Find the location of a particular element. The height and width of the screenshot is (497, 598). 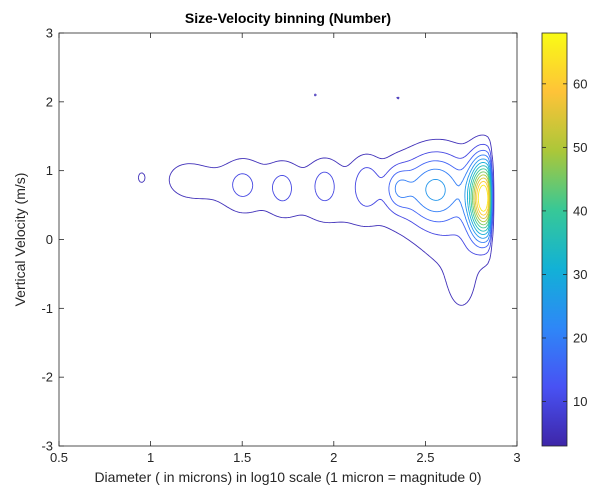

y-tick-label: 3 is located at coordinates (49, 33).